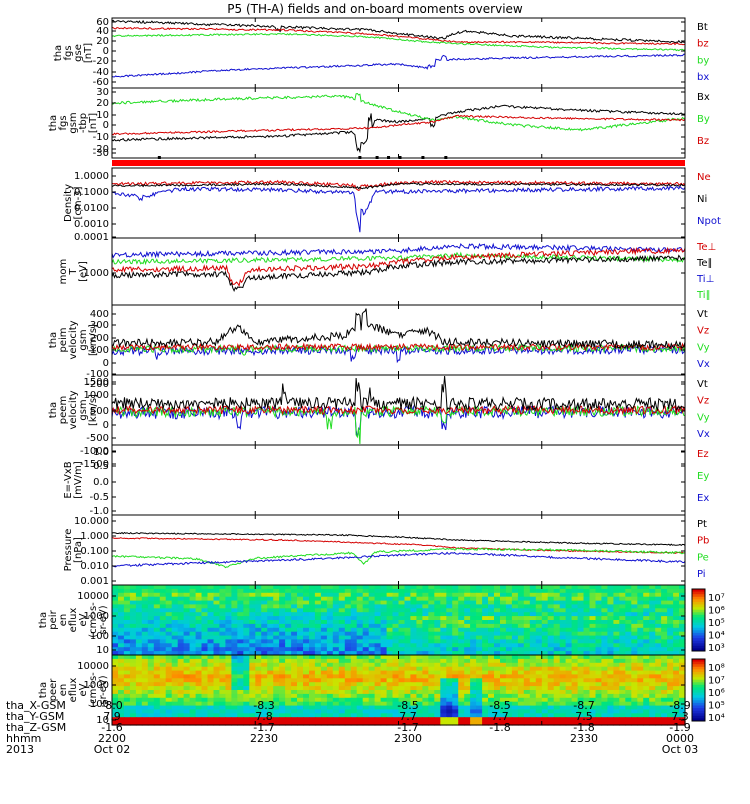  What do you see at coordinates (78, 480) in the screenshot?
I see `y-axis-label: [mV/m]` at bounding box center [78, 480].